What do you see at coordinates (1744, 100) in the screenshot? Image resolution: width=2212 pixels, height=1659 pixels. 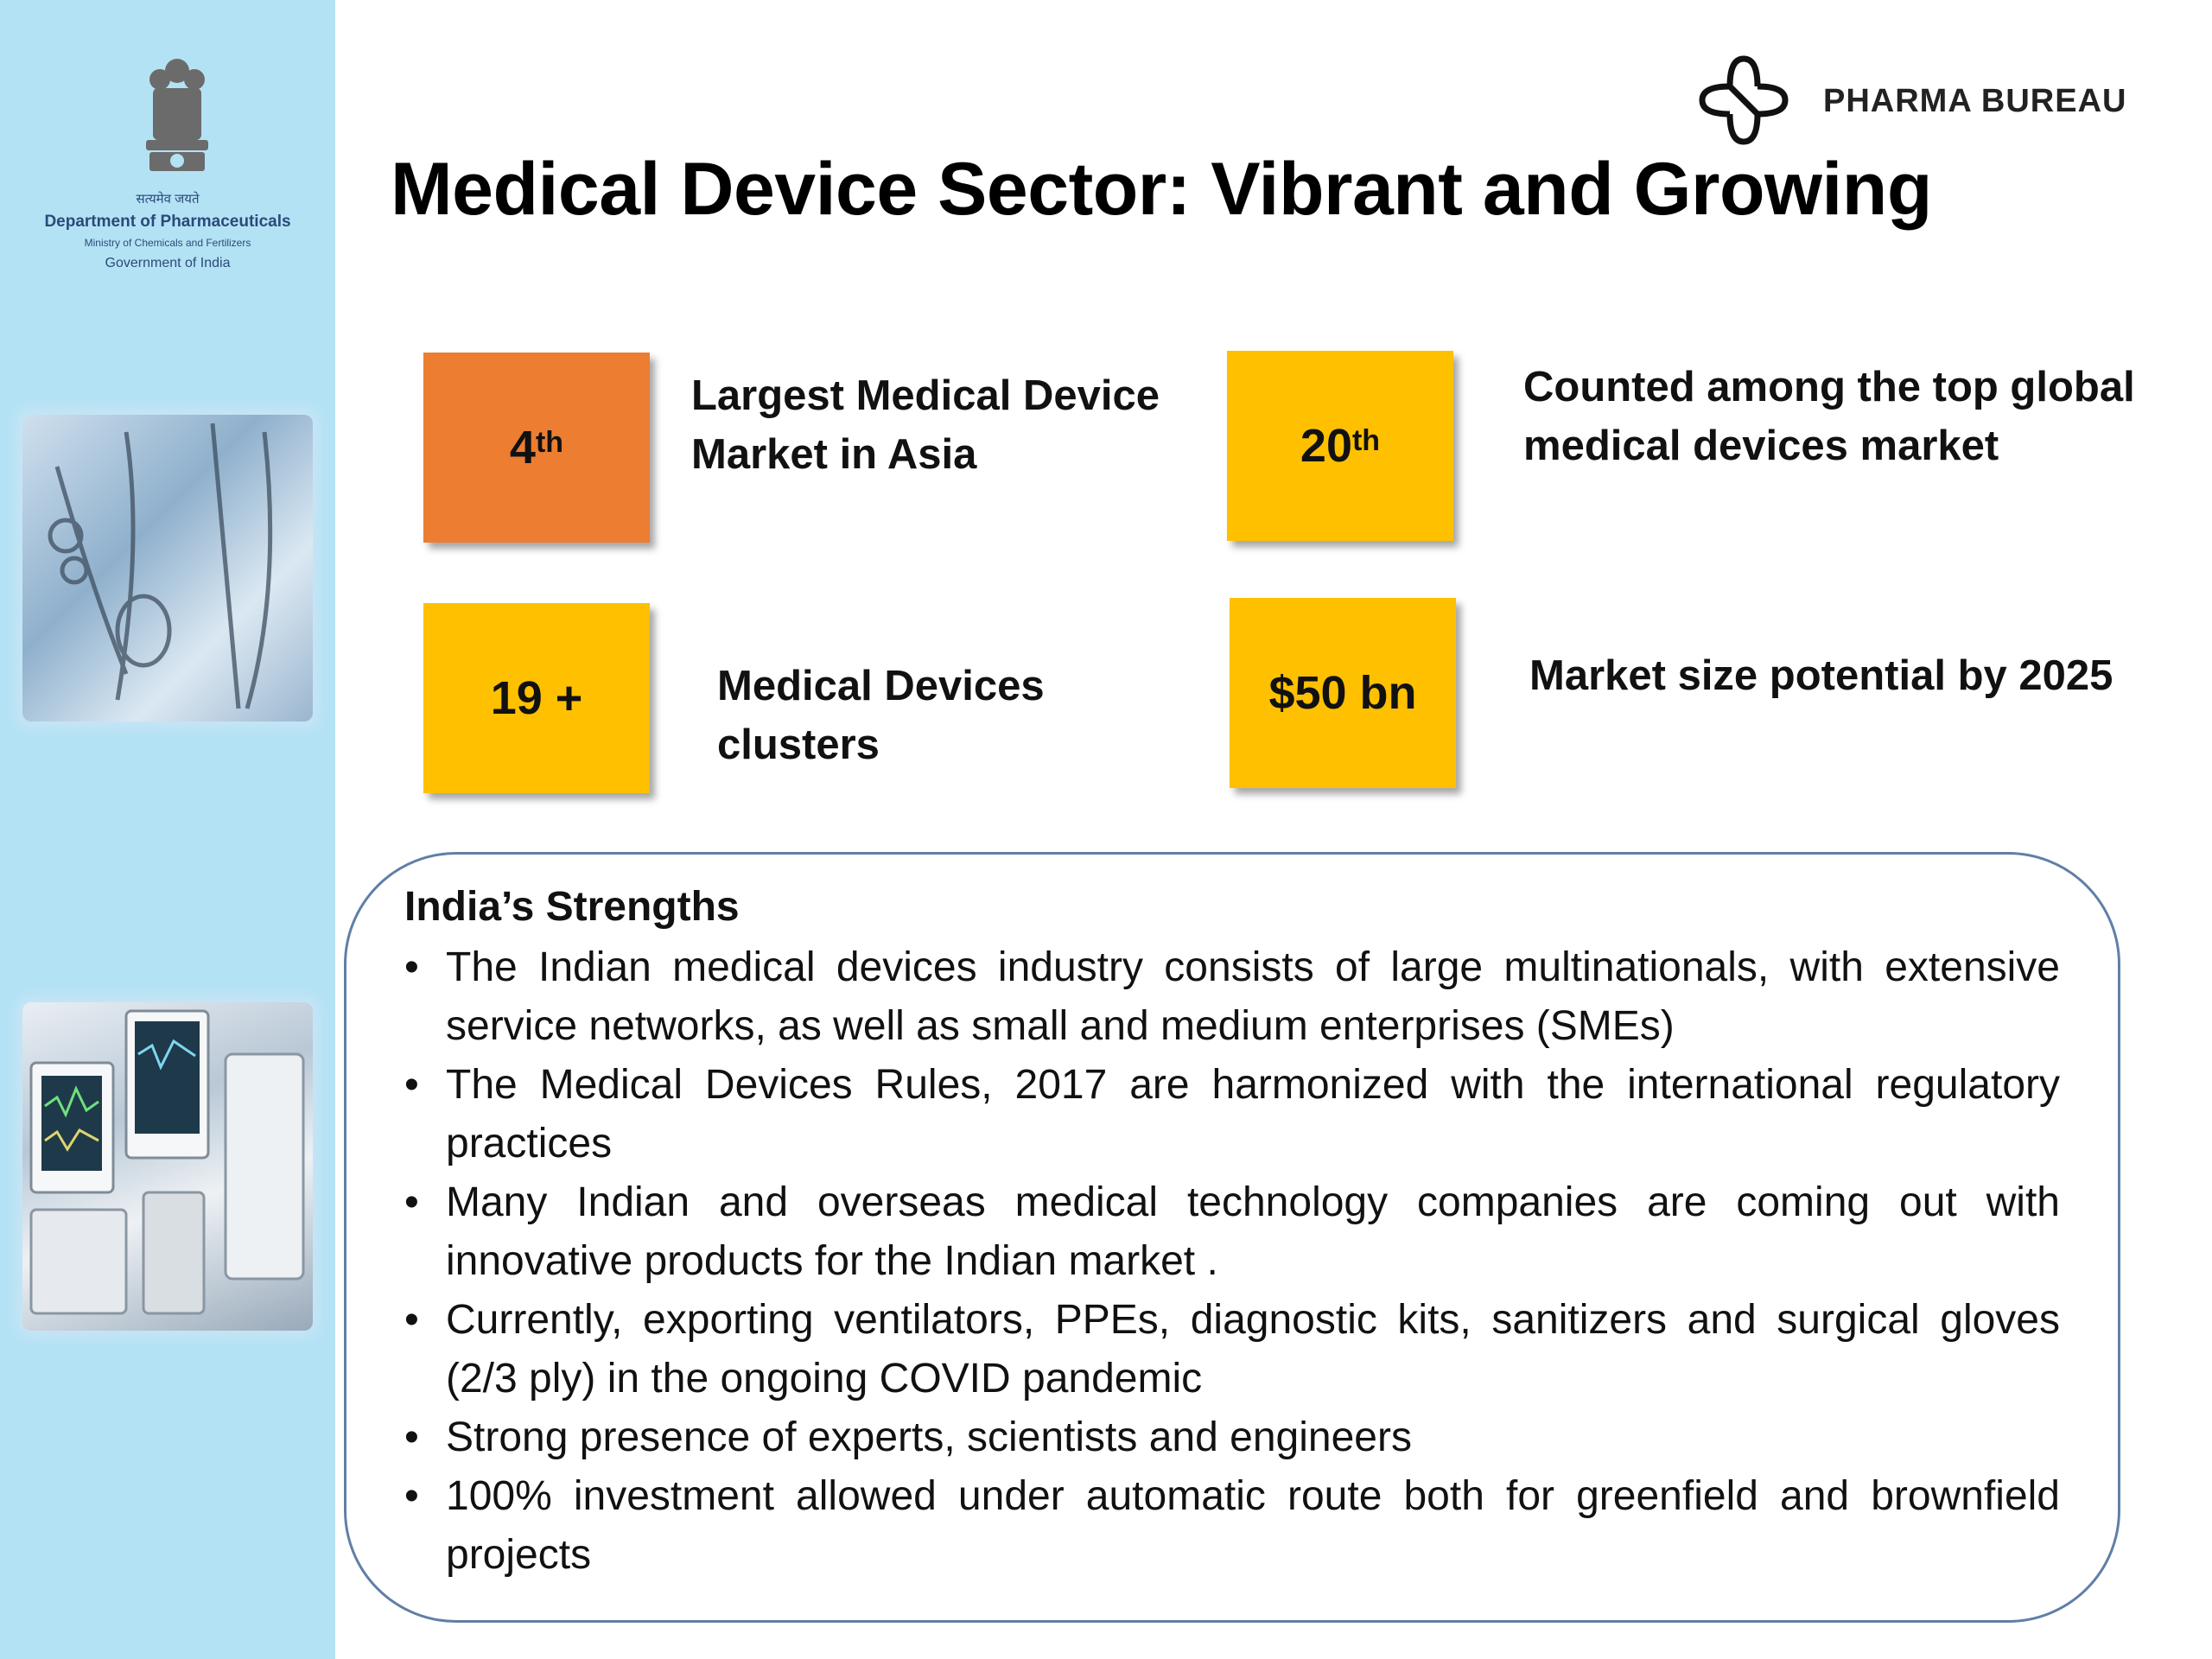 I see `pharma-bureau-logo-icon` at bounding box center [1744, 100].